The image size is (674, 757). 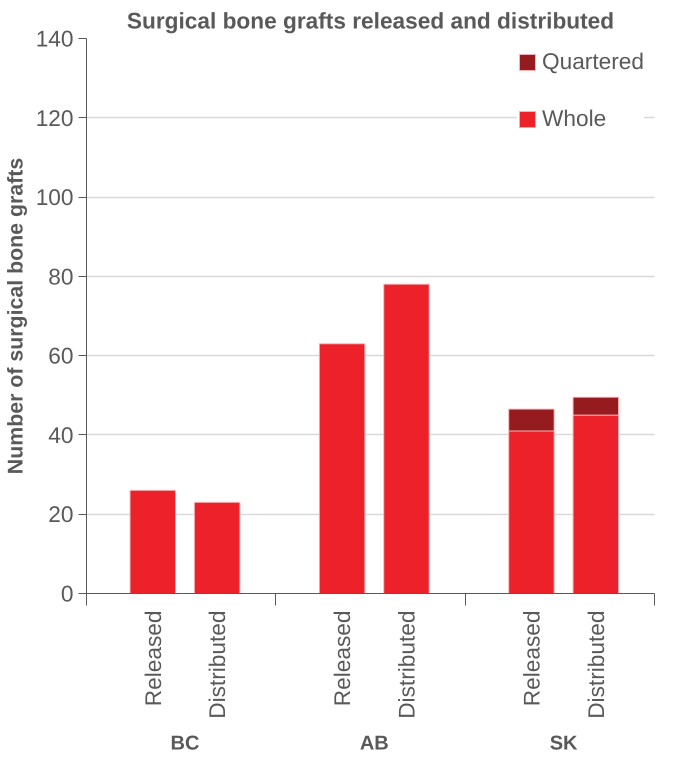 What do you see at coordinates (61, 435) in the screenshot?
I see `y-tick-label: 40` at bounding box center [61, 435].